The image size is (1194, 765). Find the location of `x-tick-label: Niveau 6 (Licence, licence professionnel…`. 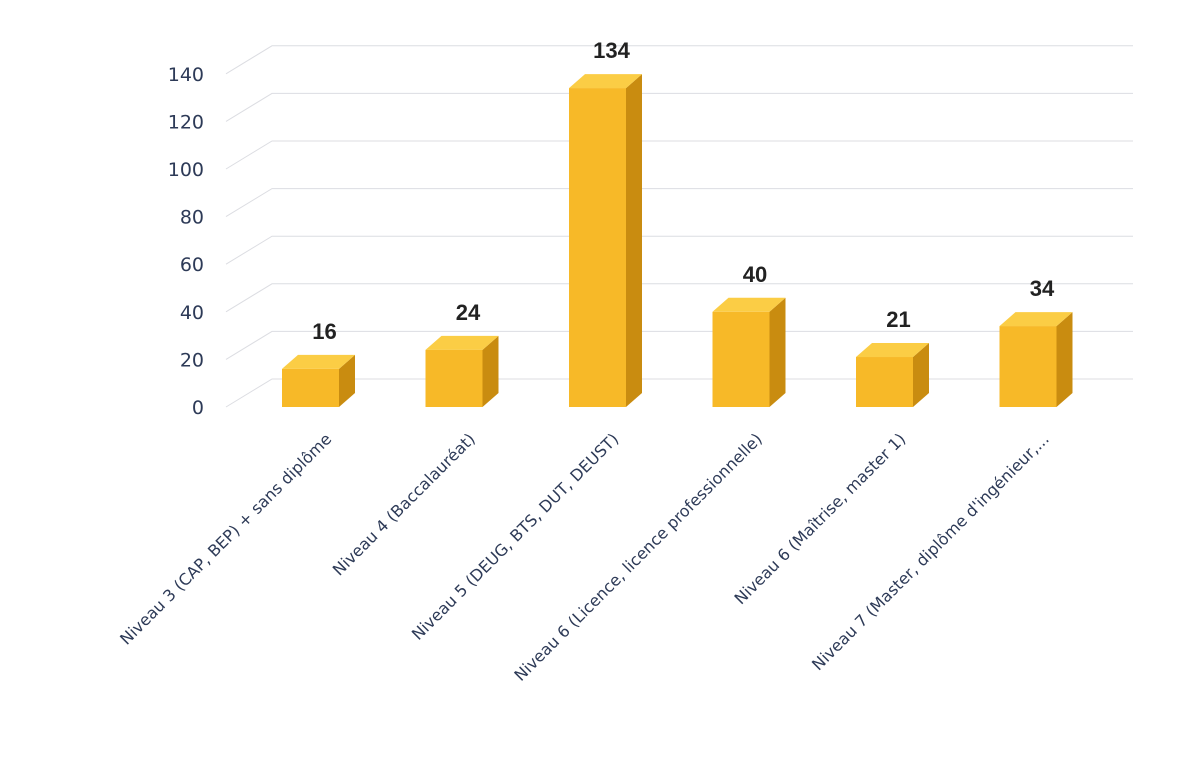

x-tick-label: Niveau 6 (Licence, licence professionnel… is located at coordinates (637, 556).